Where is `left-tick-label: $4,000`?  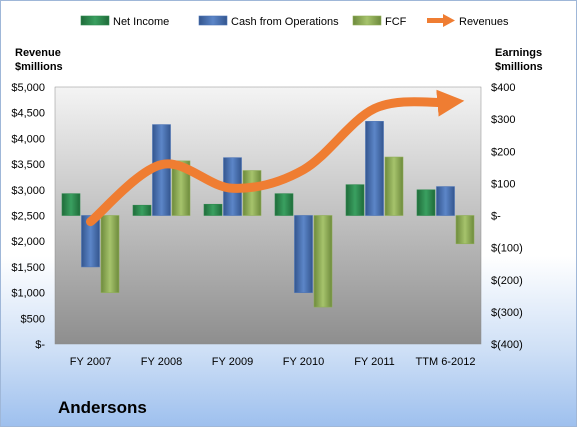 left-tick-label: $4,000 is located at coordinates (28, 139).